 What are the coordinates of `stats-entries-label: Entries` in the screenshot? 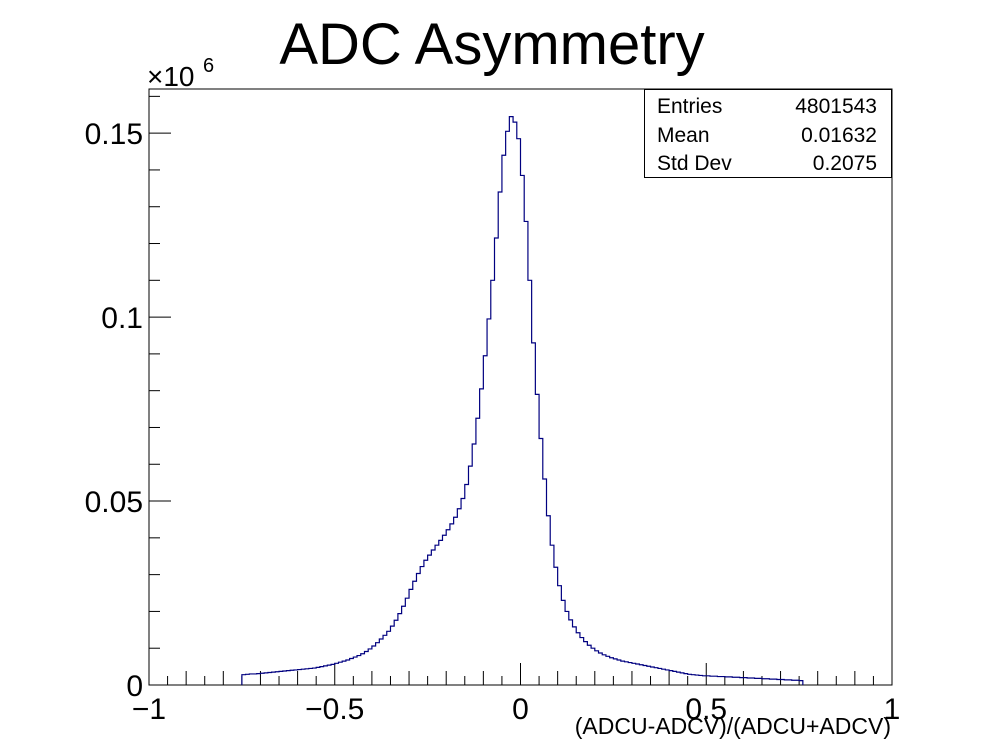 It's located at (690, 106).